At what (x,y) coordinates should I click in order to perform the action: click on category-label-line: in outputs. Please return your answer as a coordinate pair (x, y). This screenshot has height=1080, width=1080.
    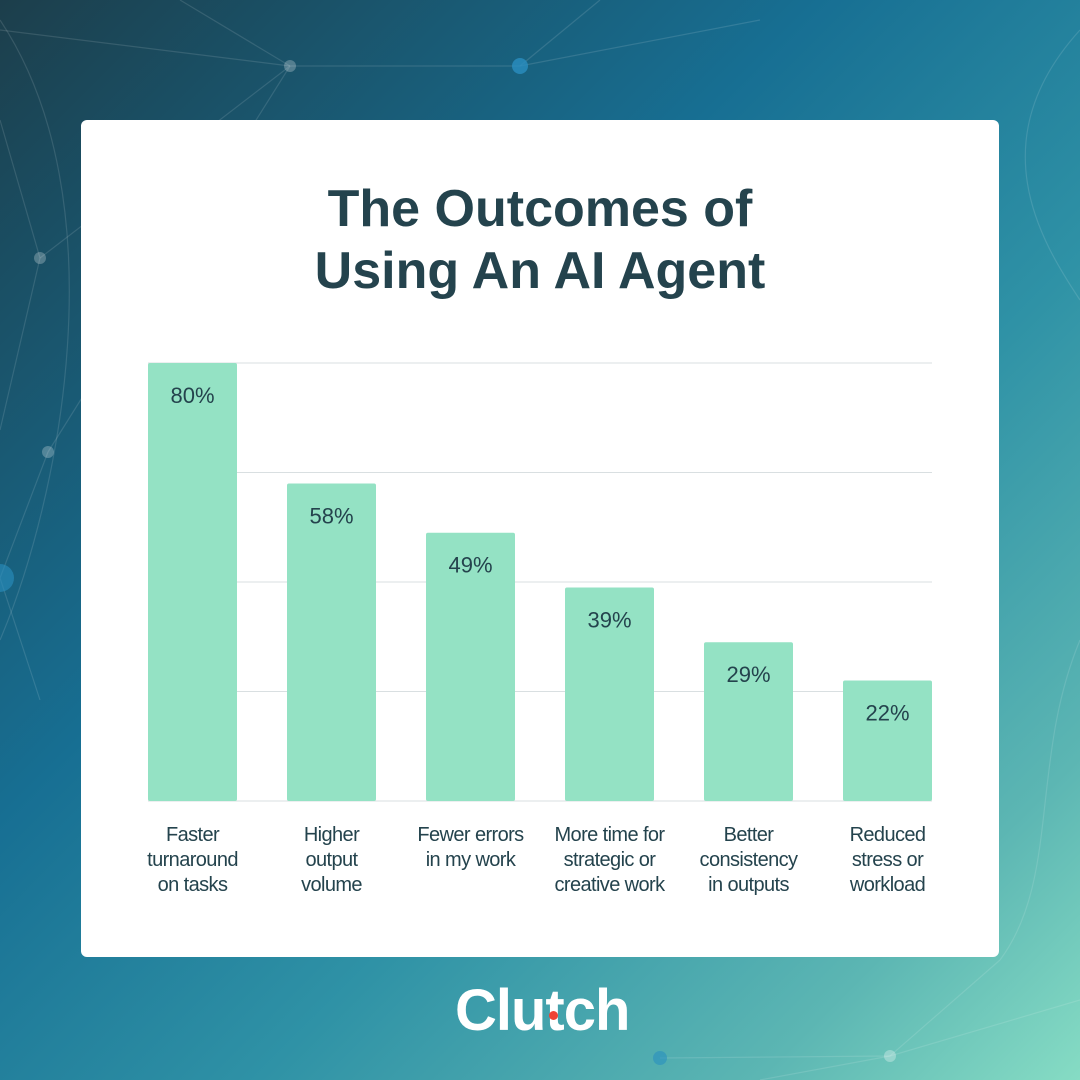
    Looking at the image, I should click on (748, 885).